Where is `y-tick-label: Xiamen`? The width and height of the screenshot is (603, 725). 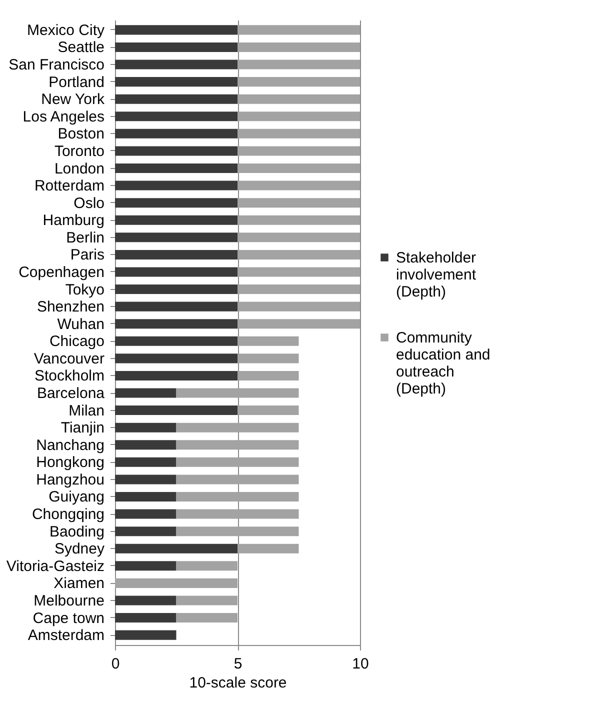
y-tick-label: Xiamen is located at coordinates (79, 583).